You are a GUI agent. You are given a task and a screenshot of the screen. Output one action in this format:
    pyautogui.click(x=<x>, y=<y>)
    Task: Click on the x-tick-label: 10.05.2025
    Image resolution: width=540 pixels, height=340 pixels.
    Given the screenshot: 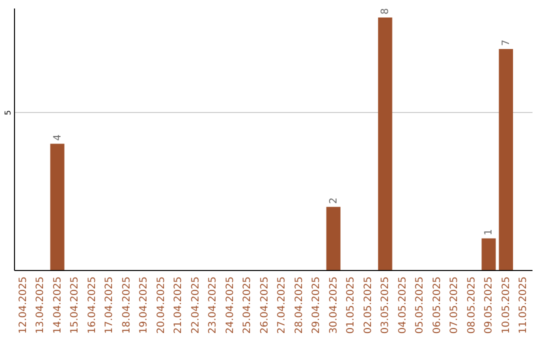 What is the action you would take?
    pyautogui.click(x=506, y=305)
    